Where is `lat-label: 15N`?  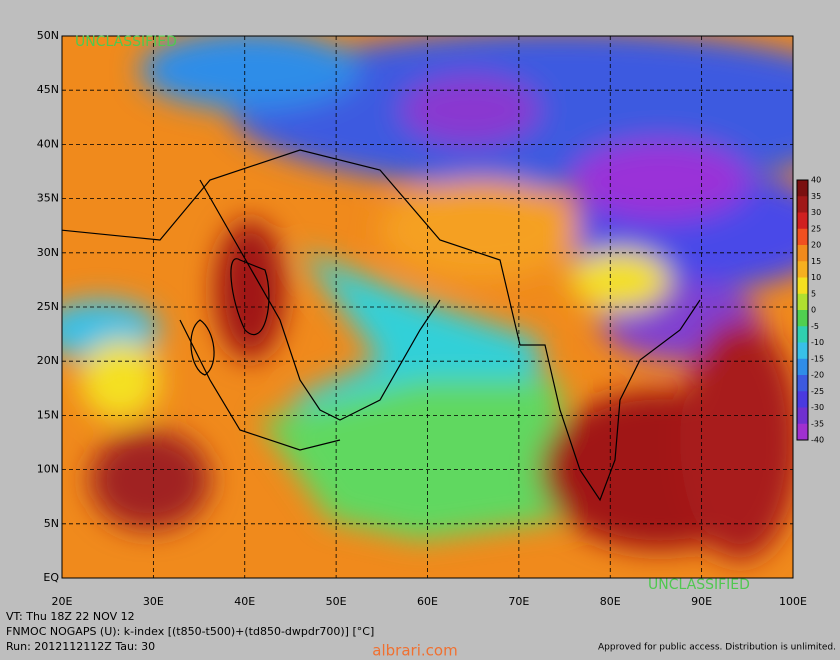
lat-label: 15N is located at coordinates (48, 414).